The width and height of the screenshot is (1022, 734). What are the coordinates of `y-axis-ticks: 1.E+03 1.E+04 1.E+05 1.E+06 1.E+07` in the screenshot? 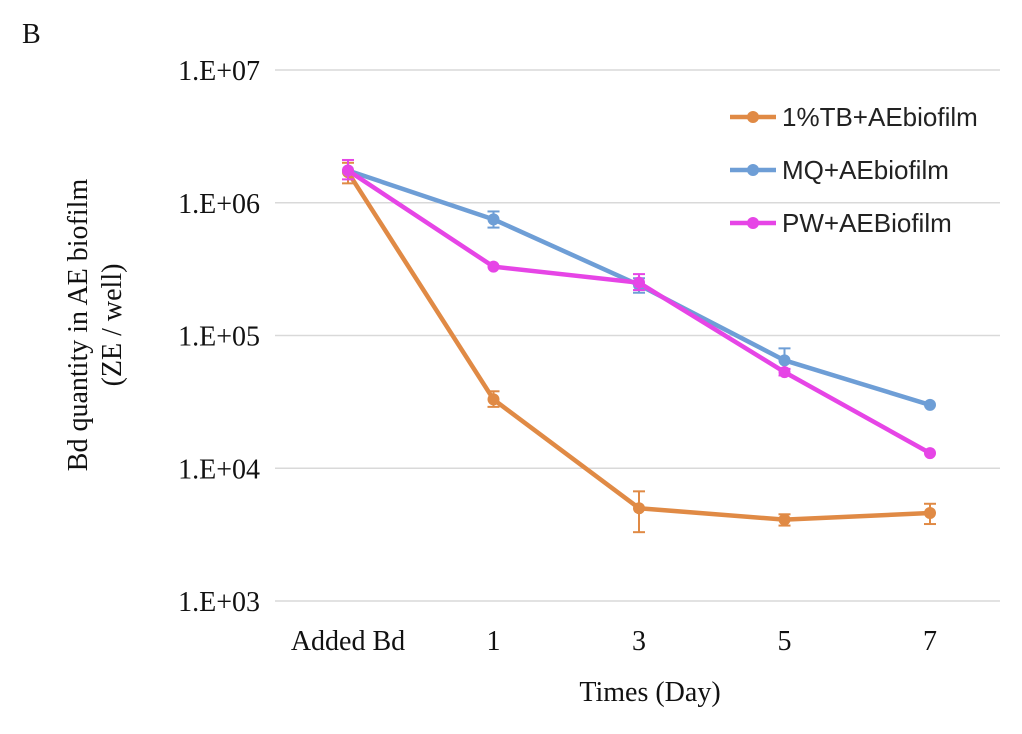 It's located at (219, 337).